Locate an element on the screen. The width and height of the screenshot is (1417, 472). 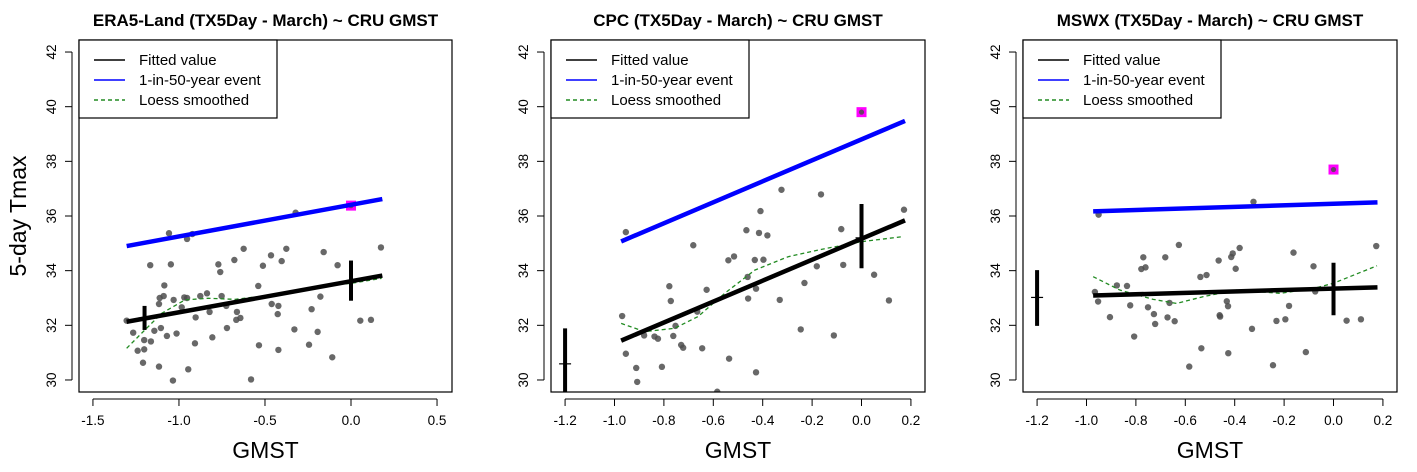
chart-title: CPC (TX5Day - March) ~ CRU GMST is located at coordinates (738, 20).